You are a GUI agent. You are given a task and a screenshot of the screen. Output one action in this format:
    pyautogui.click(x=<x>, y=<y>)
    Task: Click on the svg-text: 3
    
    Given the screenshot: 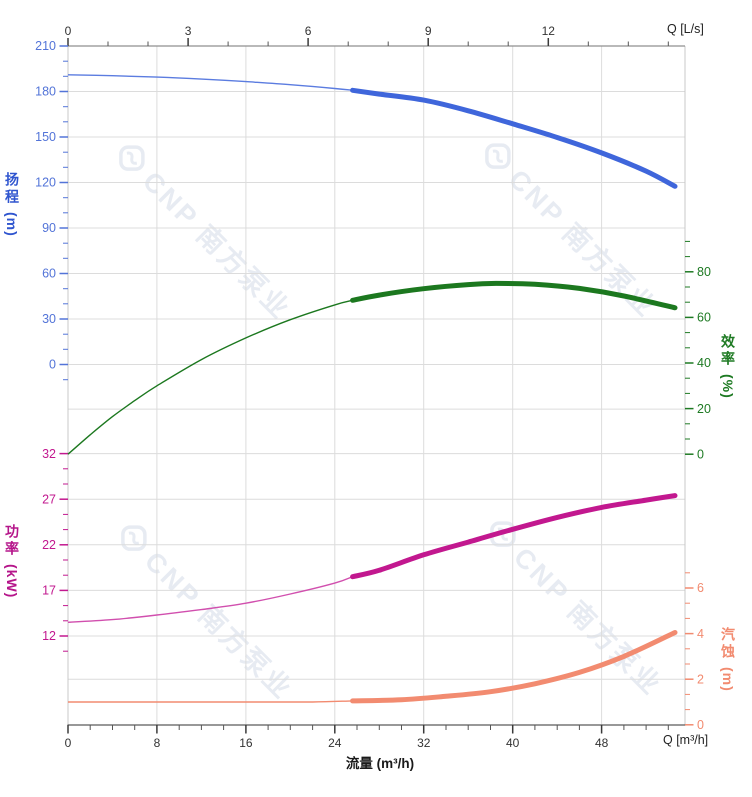 What is the action you would take?
    pyautogui.click(x=188, y=31)
    